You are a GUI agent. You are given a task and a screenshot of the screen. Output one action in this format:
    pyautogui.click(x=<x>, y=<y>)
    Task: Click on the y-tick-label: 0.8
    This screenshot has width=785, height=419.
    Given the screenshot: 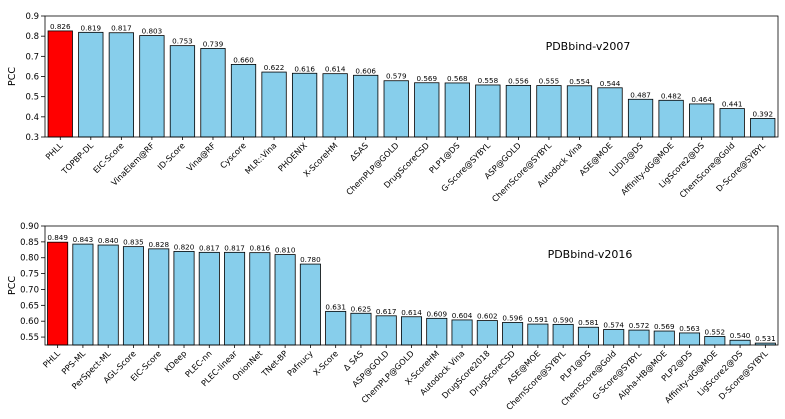 What is the action you would take?
    pyautogui.click(x=32, y=37)
    